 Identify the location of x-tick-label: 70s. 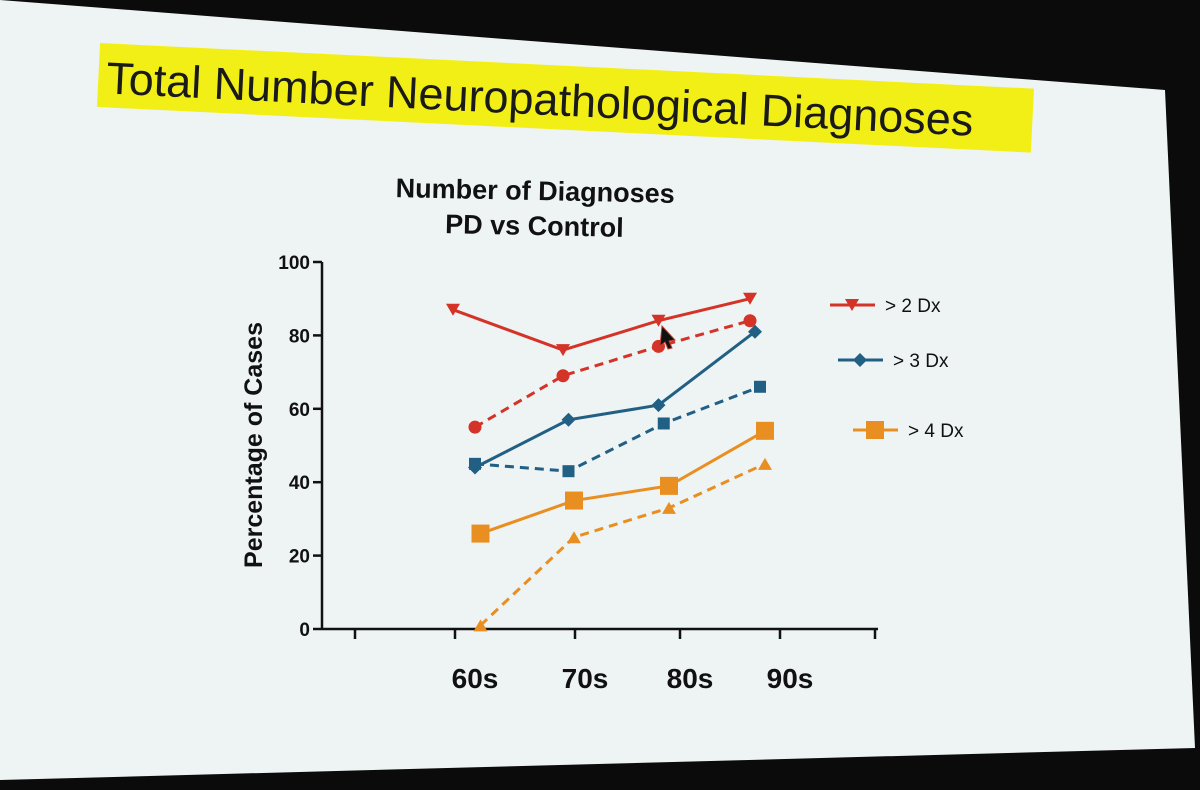
(585, 678).